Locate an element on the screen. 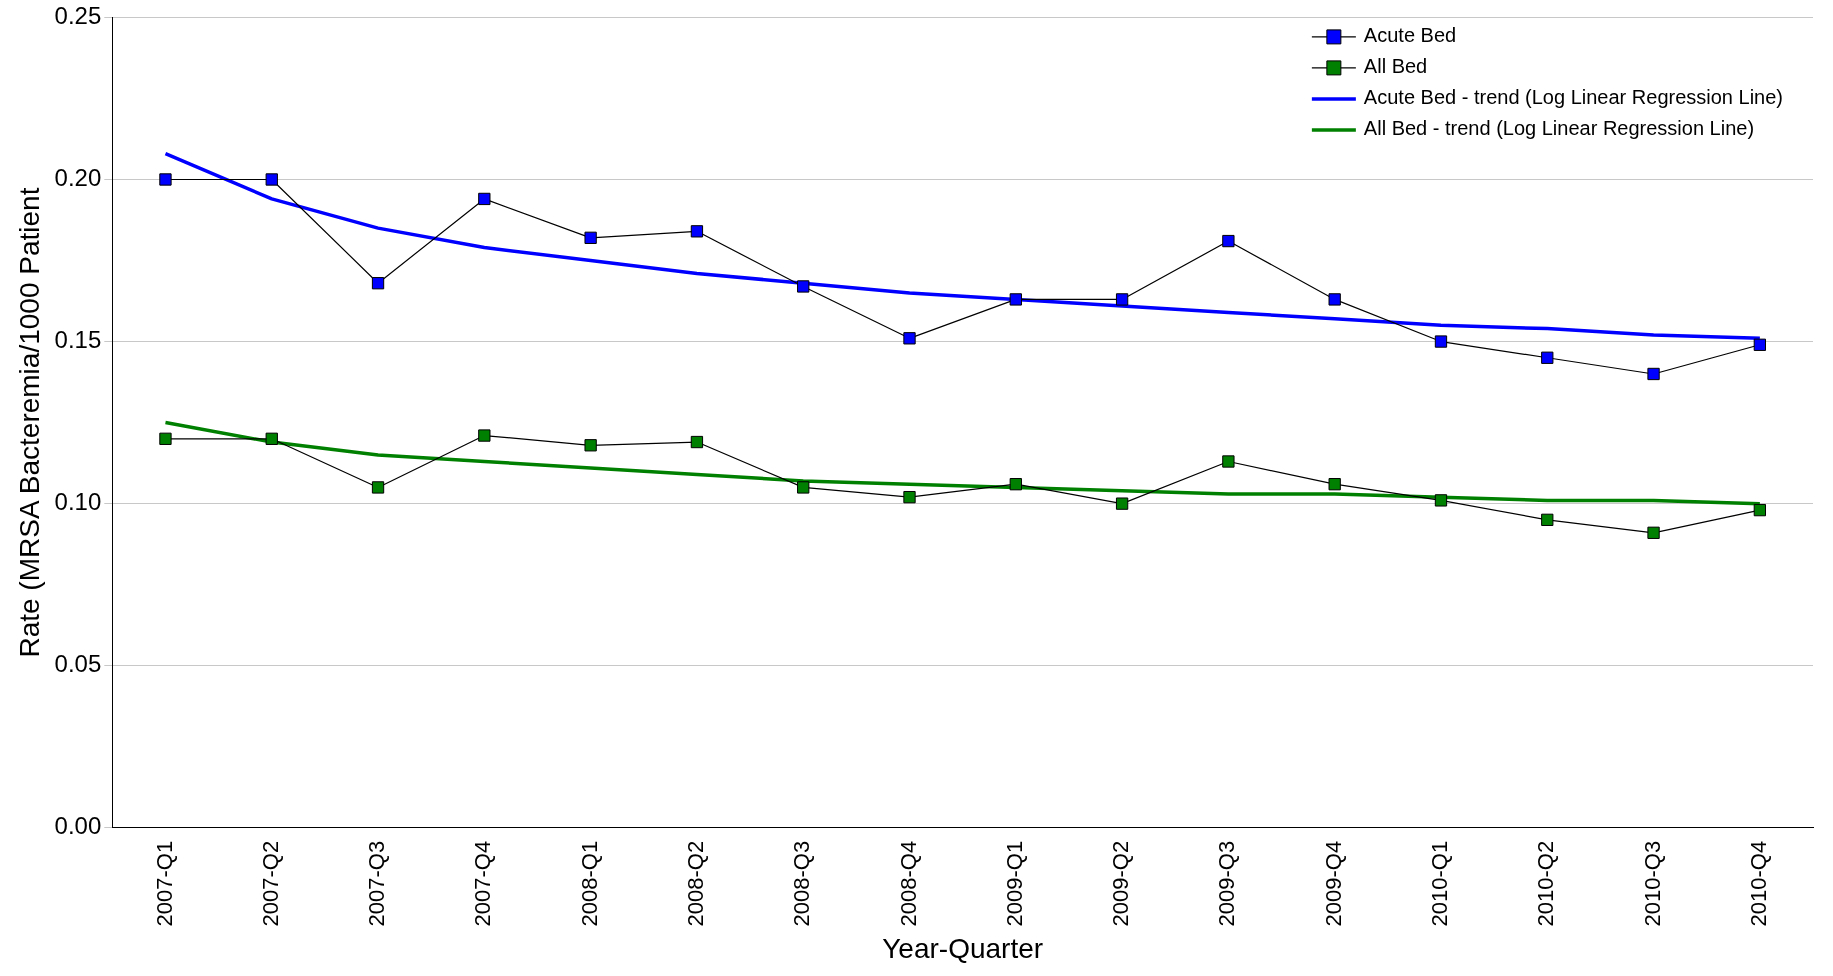 This screenshot has width=1833, height=976. y-axis-title: Rate (MRSA Bacteremia/1000 Patient is located at coordinates (29, 422).